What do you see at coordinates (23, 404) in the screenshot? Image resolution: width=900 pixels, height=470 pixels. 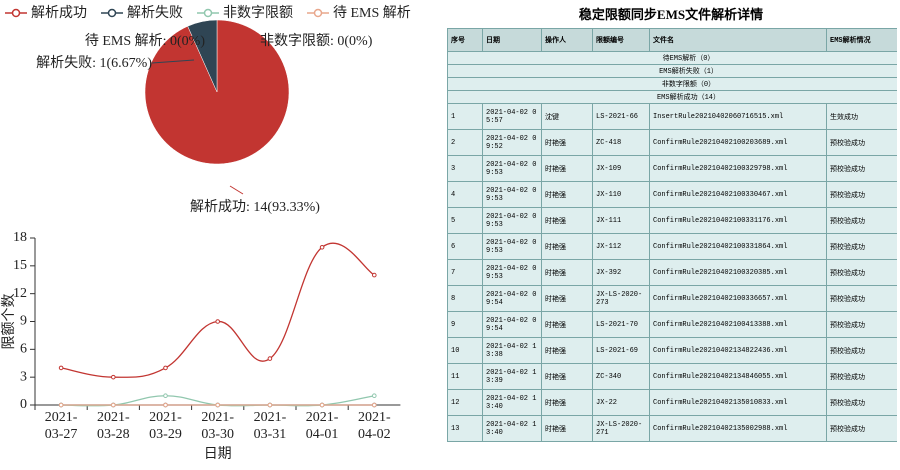 I see `y-tick-label: 0` at bounding box center [23, 404].